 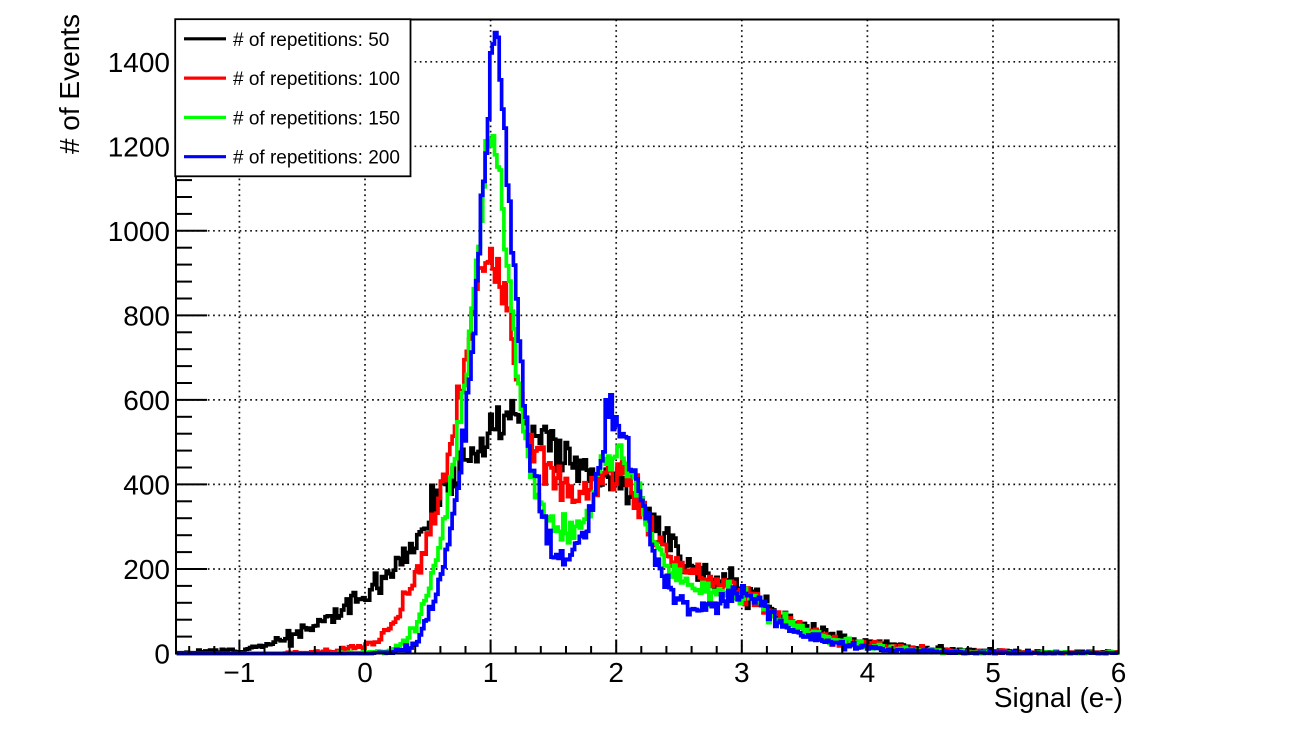 I want to click on svg-text: 1, so click(x=491, y=672).